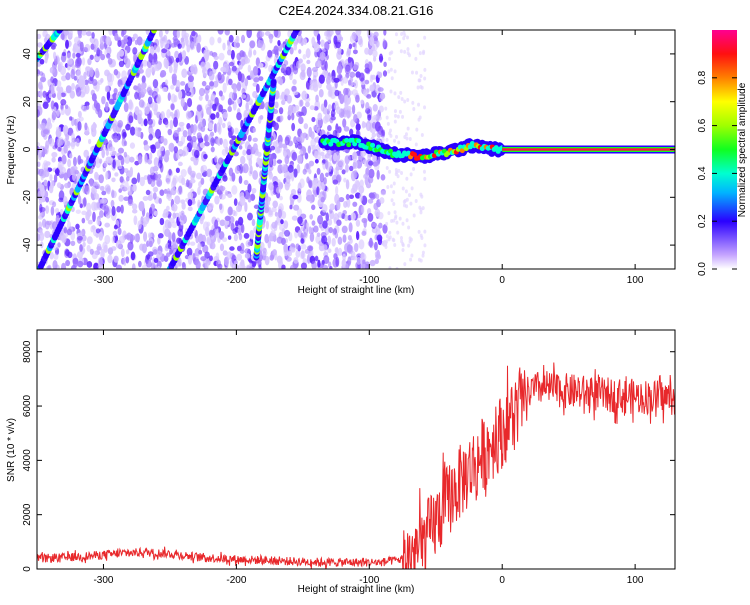 The height and width of the screenshot is (605, 750). Describe the element at coordinates (702, 125) in the screenshot. I see `colorbar-tick-label: 0.6` at that location.